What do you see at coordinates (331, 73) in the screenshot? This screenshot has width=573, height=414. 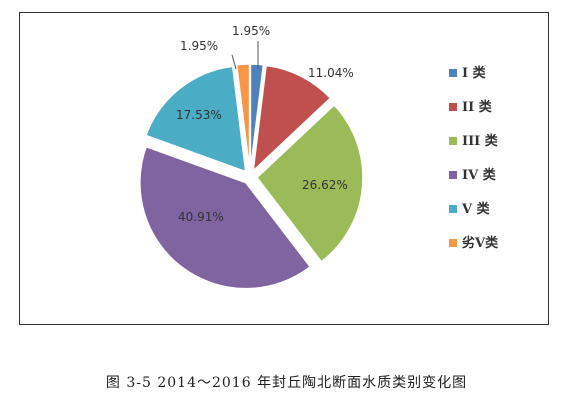 I see `data-label: 11.04%` at bounding box center [331, 73].